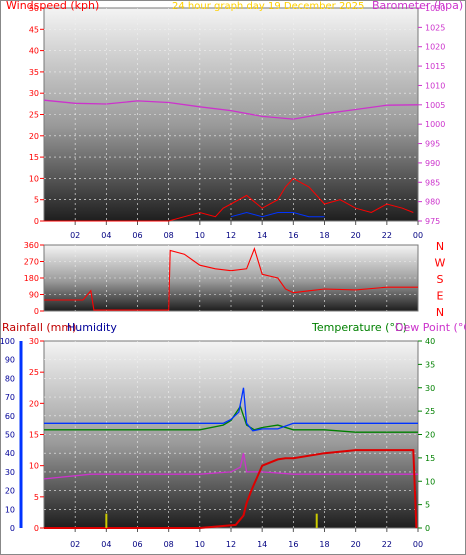  I want to click on humidity-line, so click(231, 409).